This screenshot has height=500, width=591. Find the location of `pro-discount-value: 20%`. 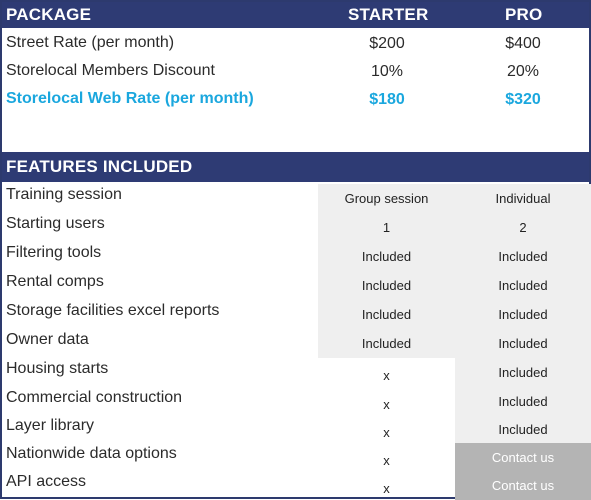

pro-discount-value: 20% is located at coordinates (523, 71).